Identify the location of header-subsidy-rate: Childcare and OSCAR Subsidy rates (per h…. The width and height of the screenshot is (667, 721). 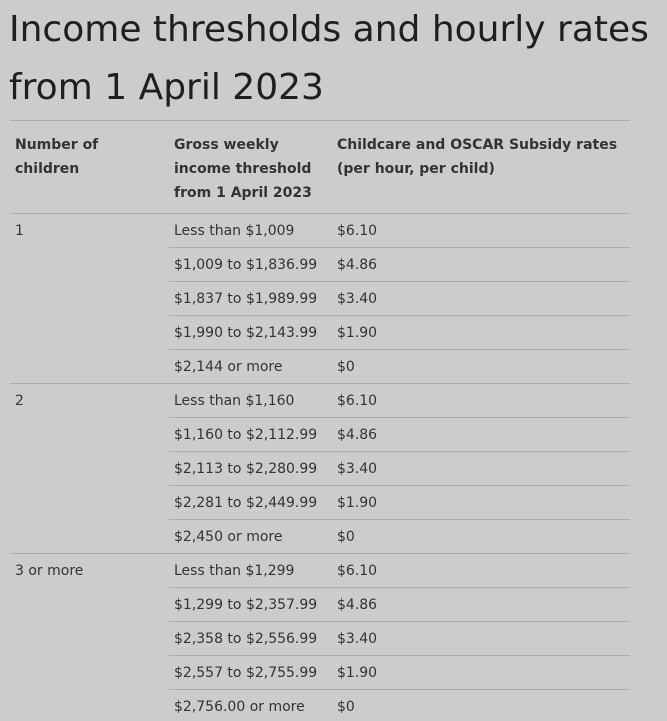
(481, 167).